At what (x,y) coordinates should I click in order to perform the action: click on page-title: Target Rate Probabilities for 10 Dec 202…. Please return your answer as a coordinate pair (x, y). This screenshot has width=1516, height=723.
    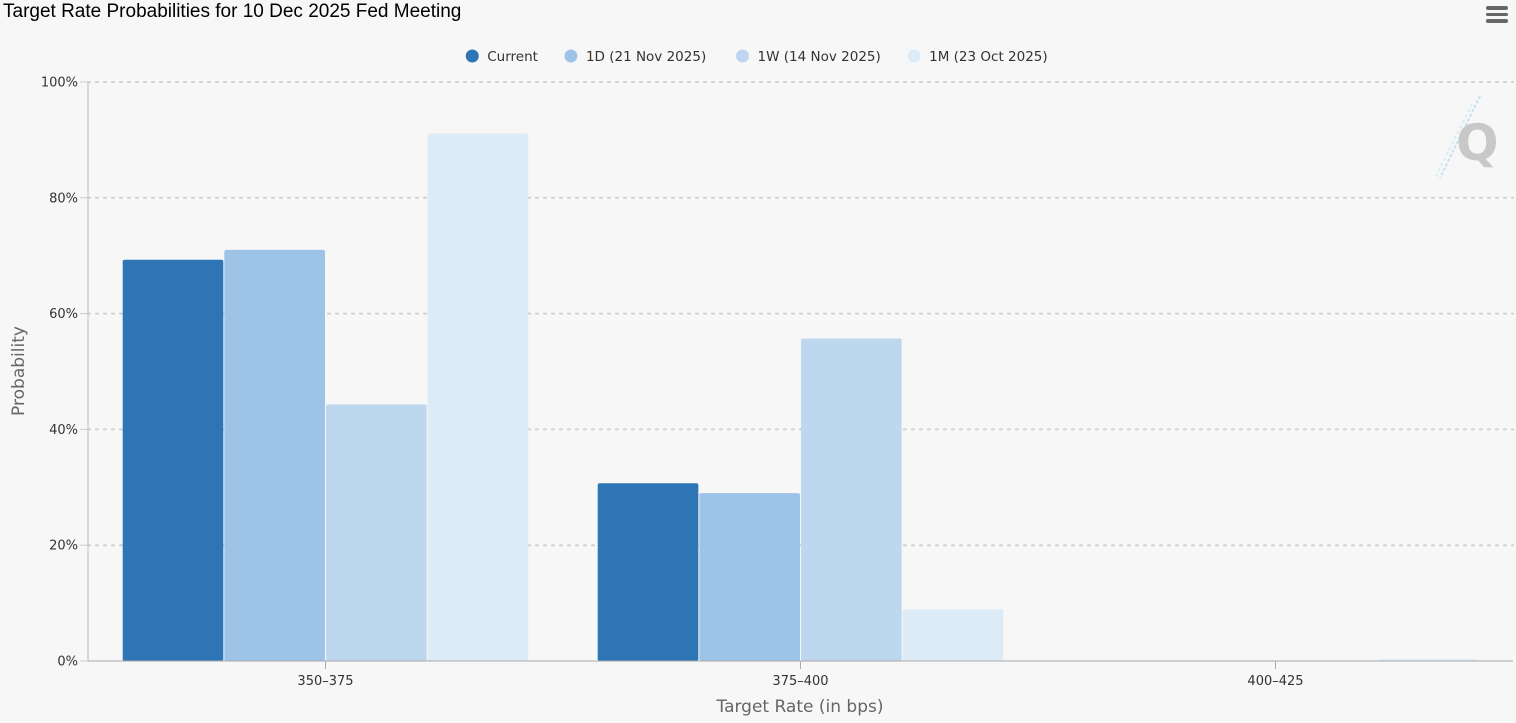
    Looking at the image, I should click on (232, 11).